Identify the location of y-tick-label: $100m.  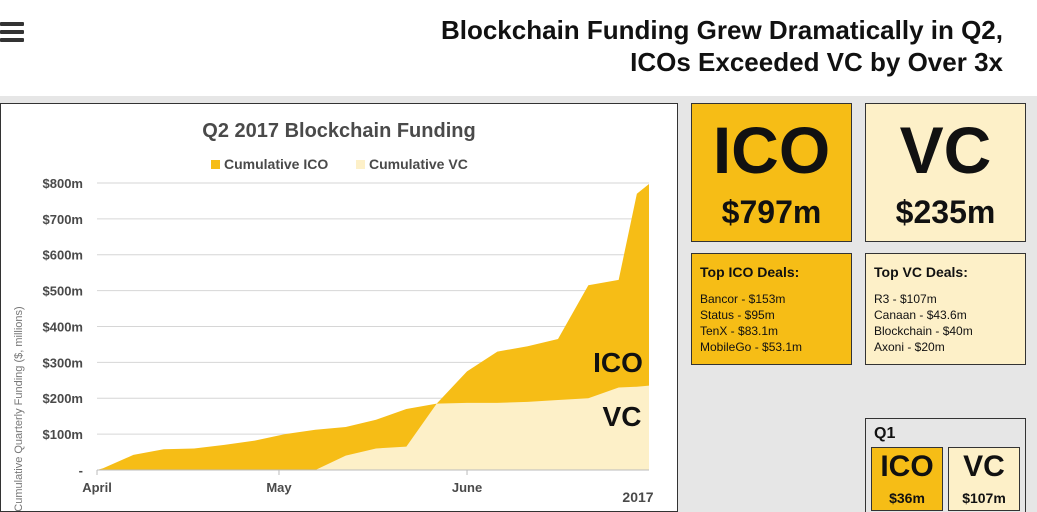
(63, 434).